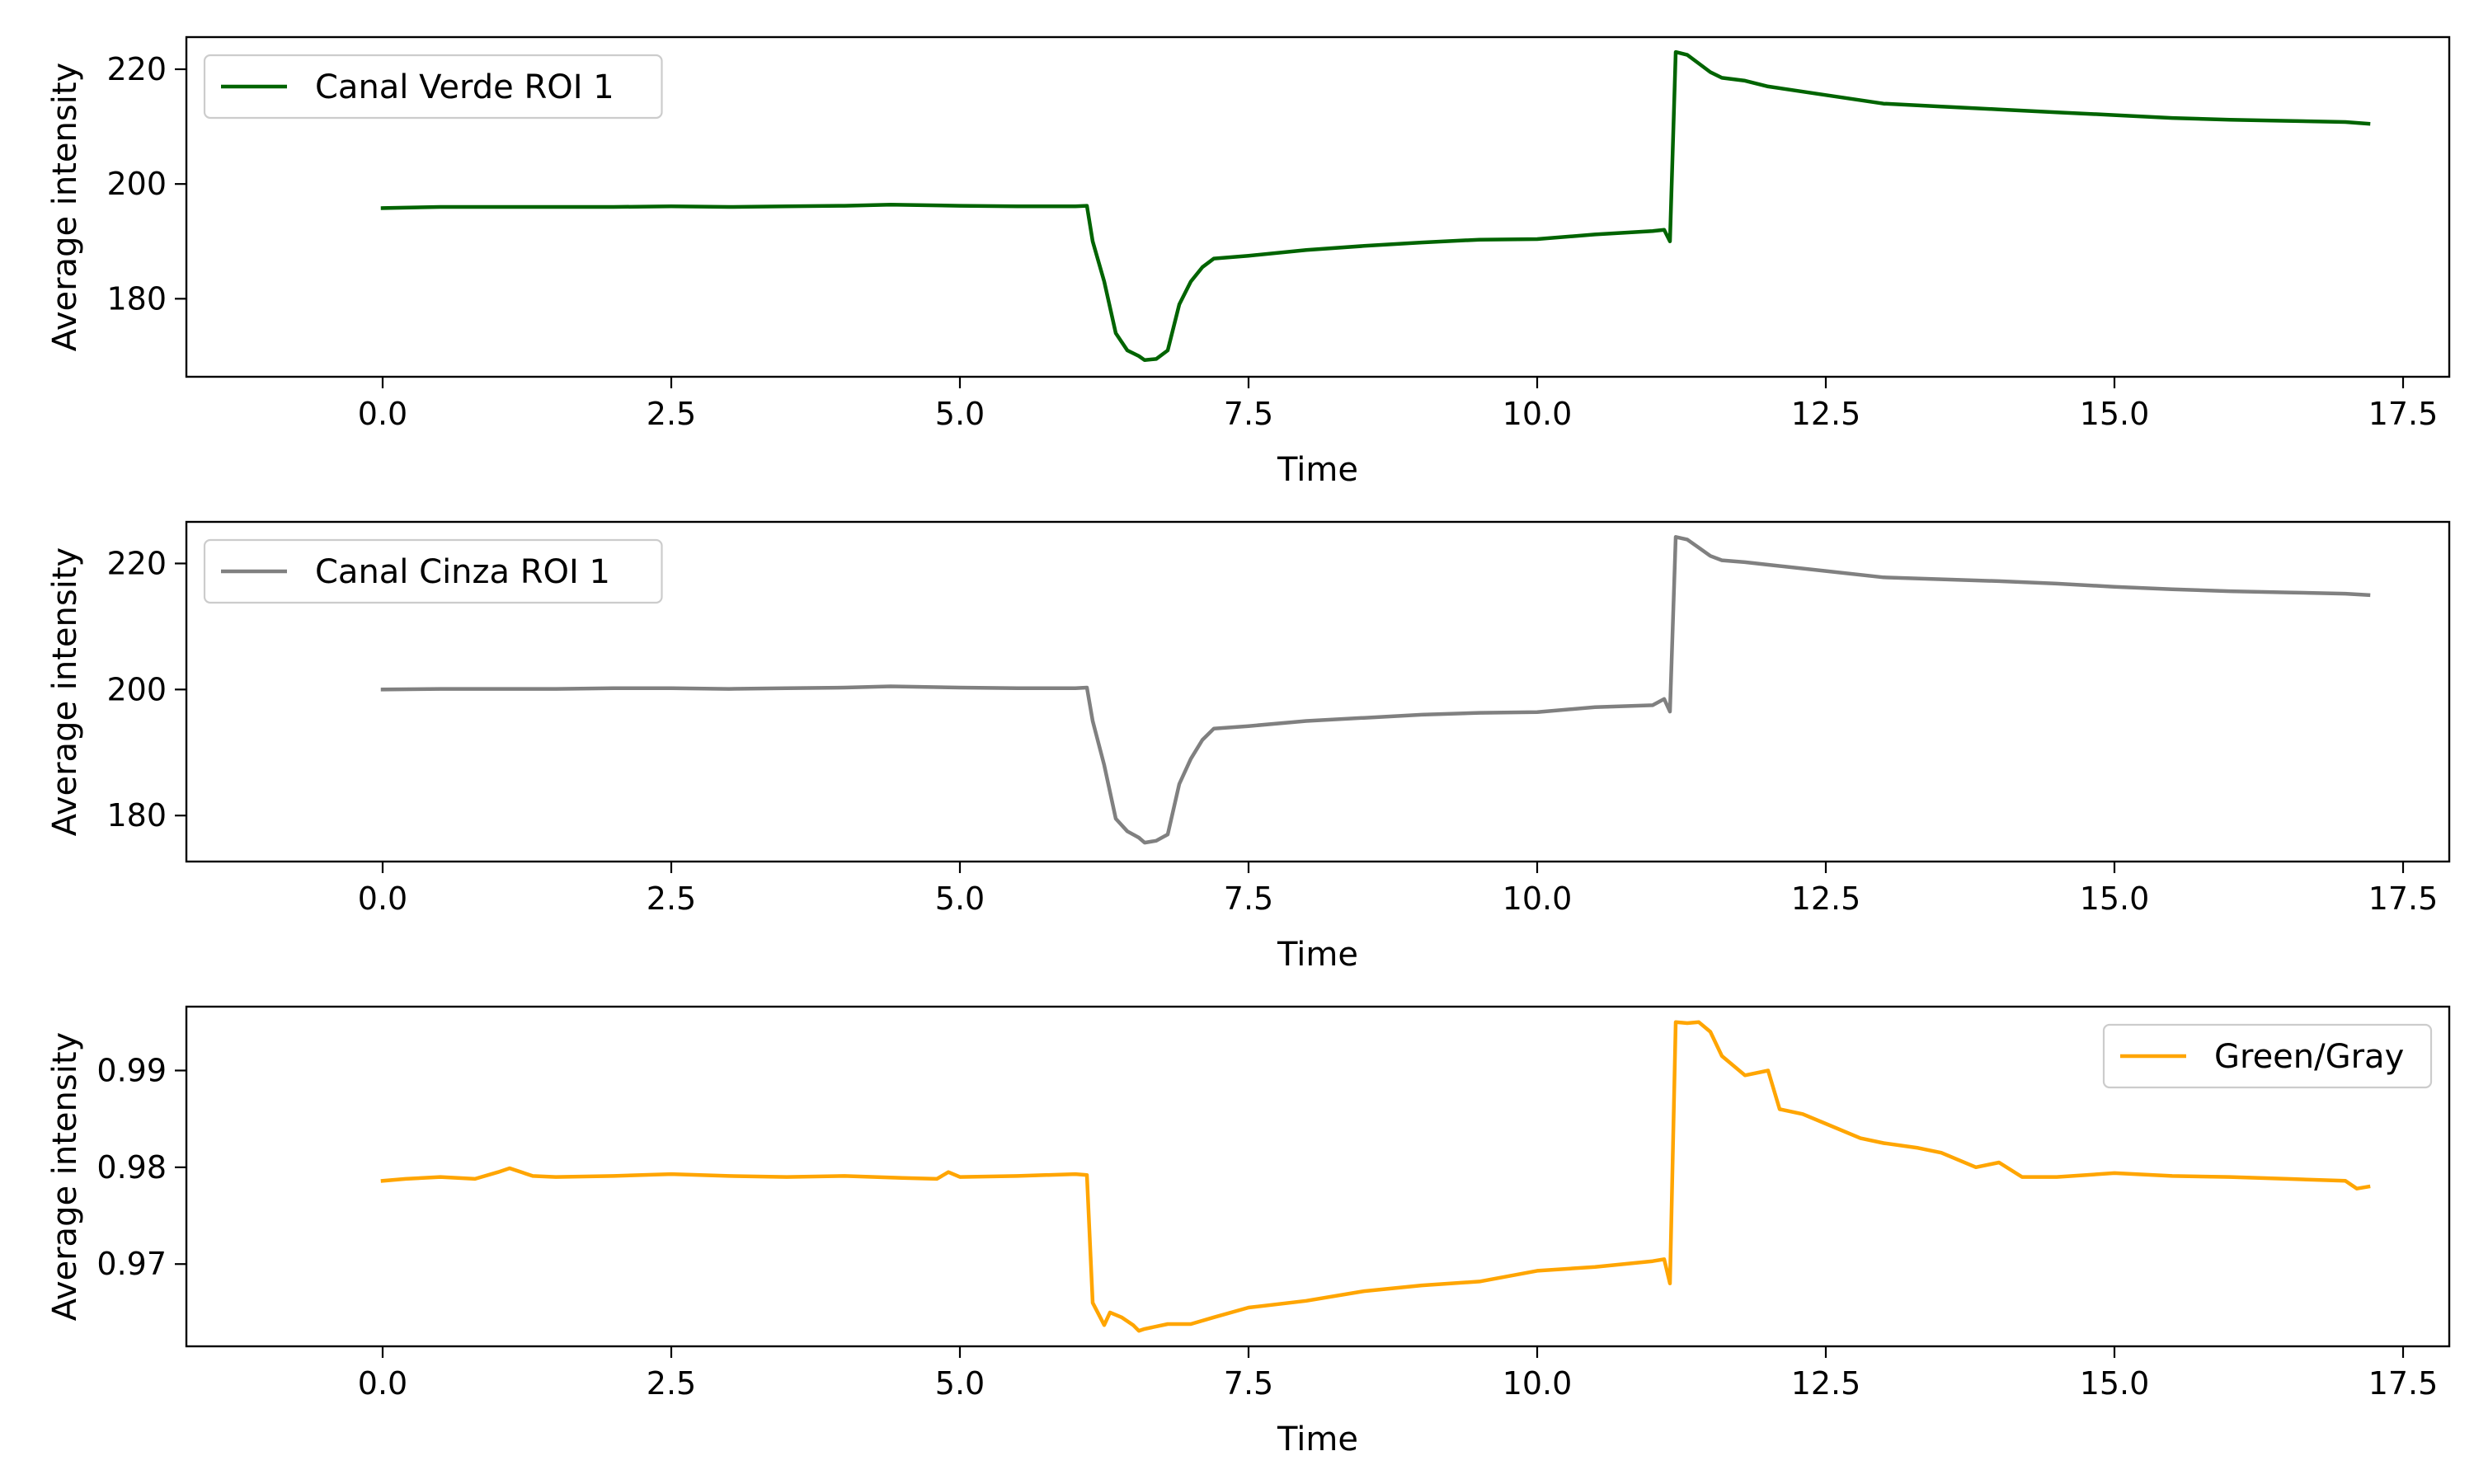  I want to click on legend: Canal Verde ROI 1, so click(433, 87).